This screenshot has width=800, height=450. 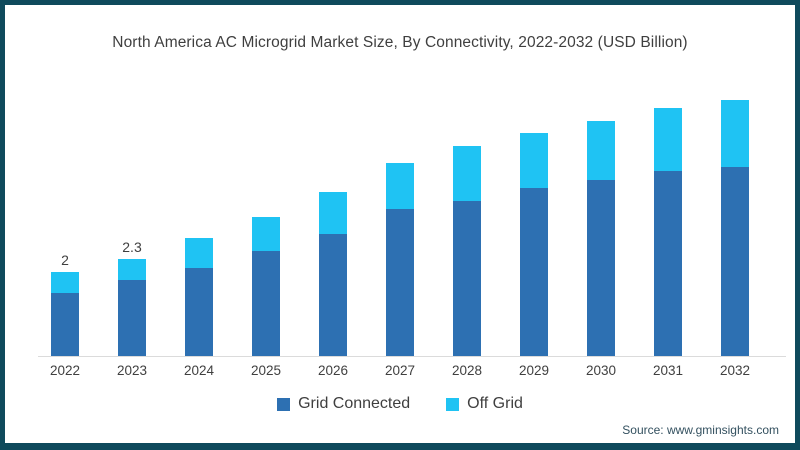 I want to click on bar-segment-off-grid-2029, so click(x=534, y=160).